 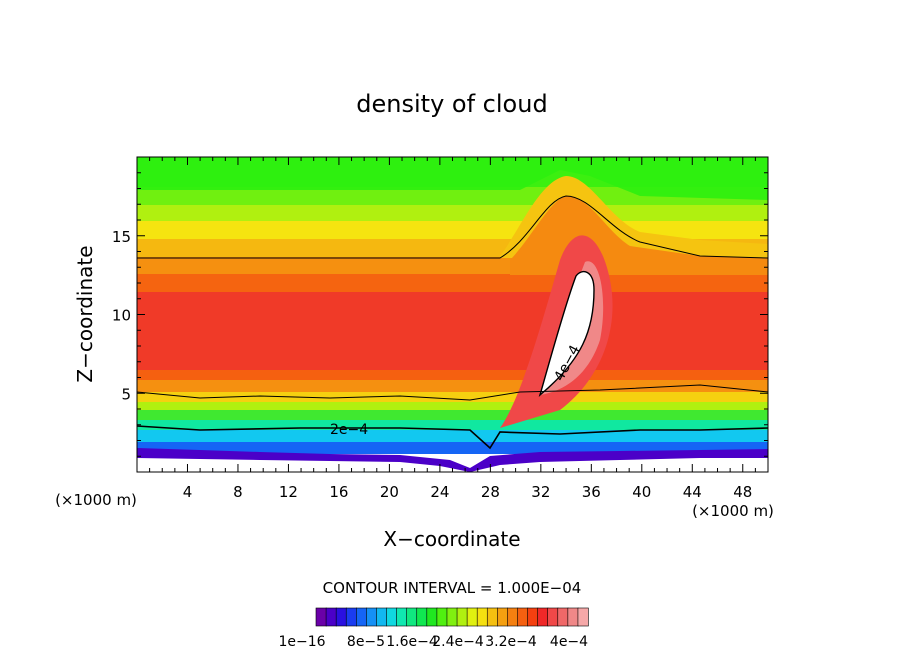 What do you see at coordinates (412, 642) in the screenshot?
I see `colorbar-tick-label-2: 1.6e−4` at bounding box center [412, 642].